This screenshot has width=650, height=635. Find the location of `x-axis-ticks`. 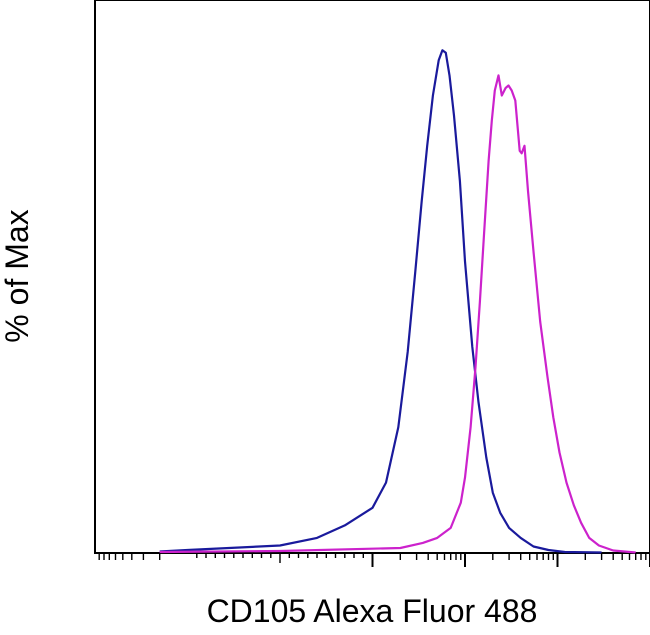

x-axis-ticks is located at coordinates (374, 560).